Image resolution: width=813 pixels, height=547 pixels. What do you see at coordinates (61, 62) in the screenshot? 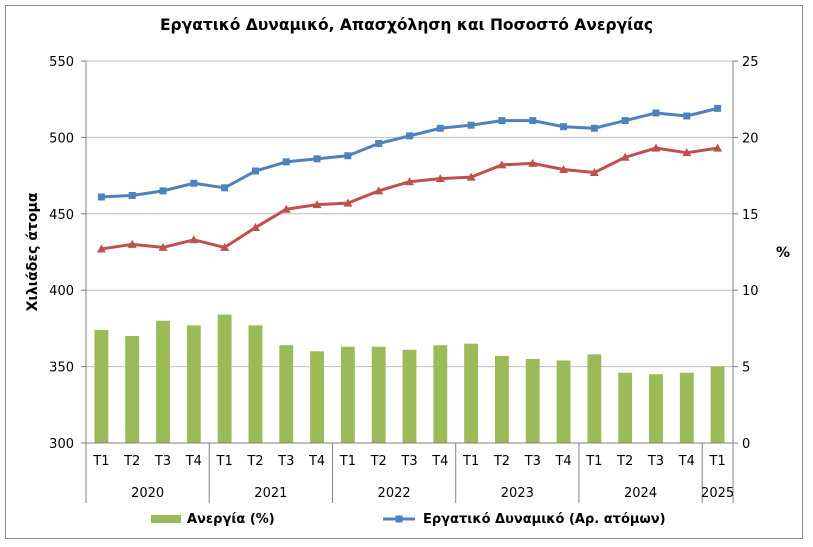
I see `y-left-tick-label: 550` at bounding box center [61, 62].